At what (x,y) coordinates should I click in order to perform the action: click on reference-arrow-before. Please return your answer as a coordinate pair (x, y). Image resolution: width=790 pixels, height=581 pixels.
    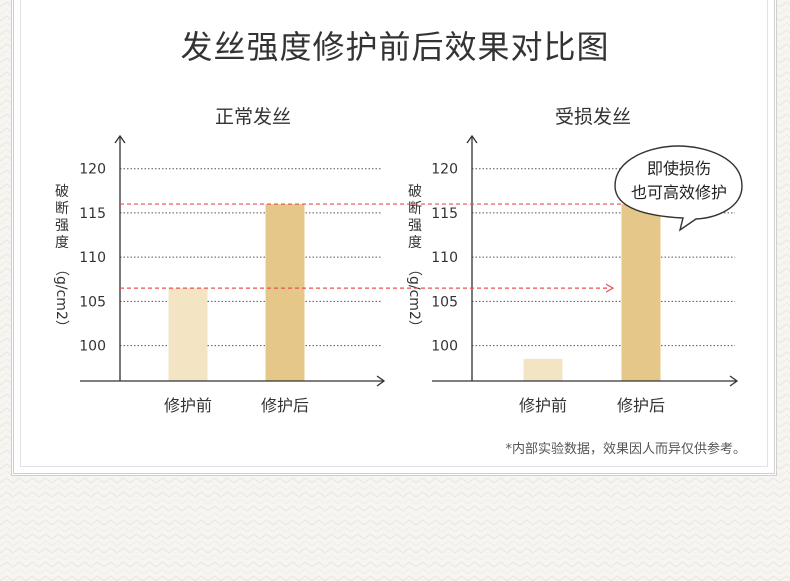
    Looking at the image, I should click on (610, 288).